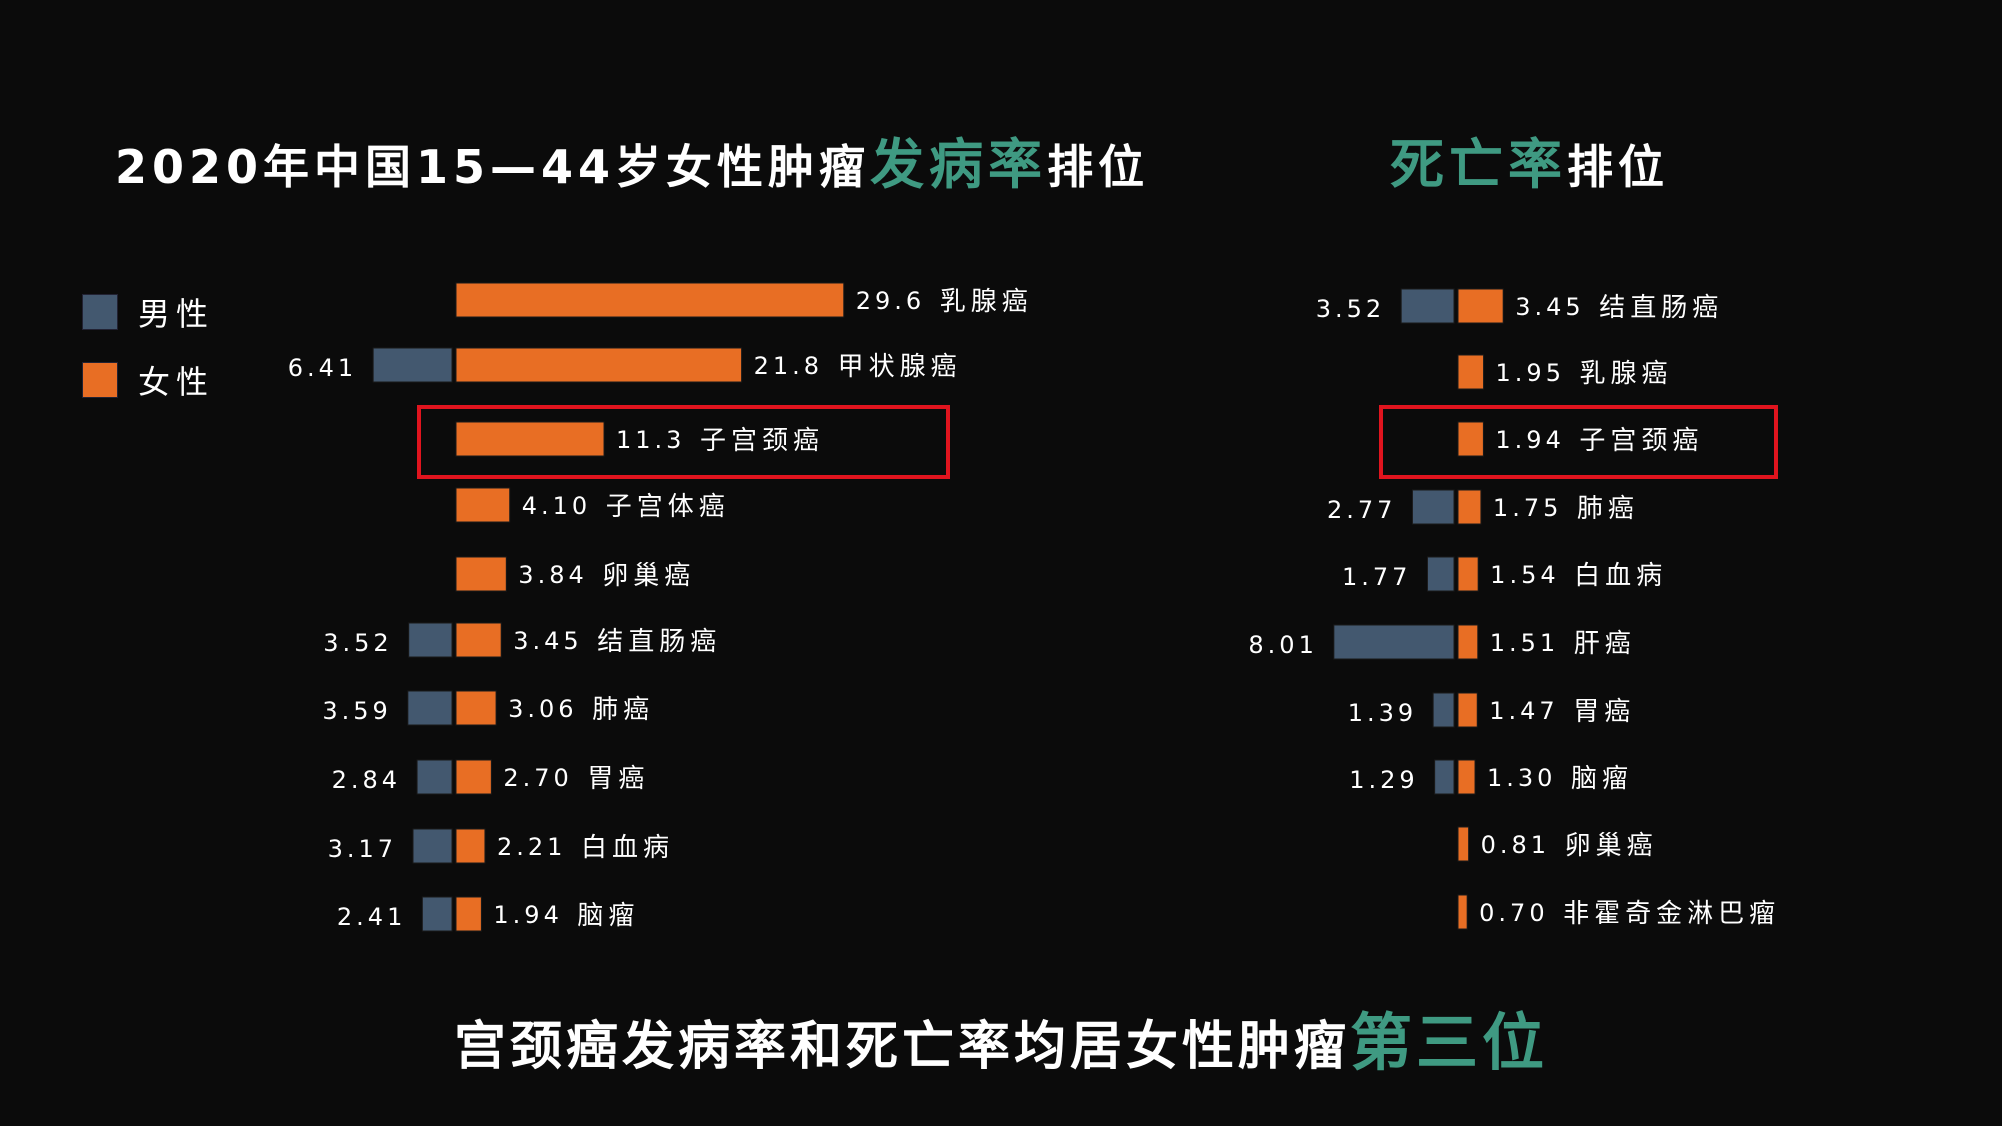 The width and height of the screenshot is (2002, 1126). I want to click on mortality-label-female-1: 1.95, so click(1530, 373).